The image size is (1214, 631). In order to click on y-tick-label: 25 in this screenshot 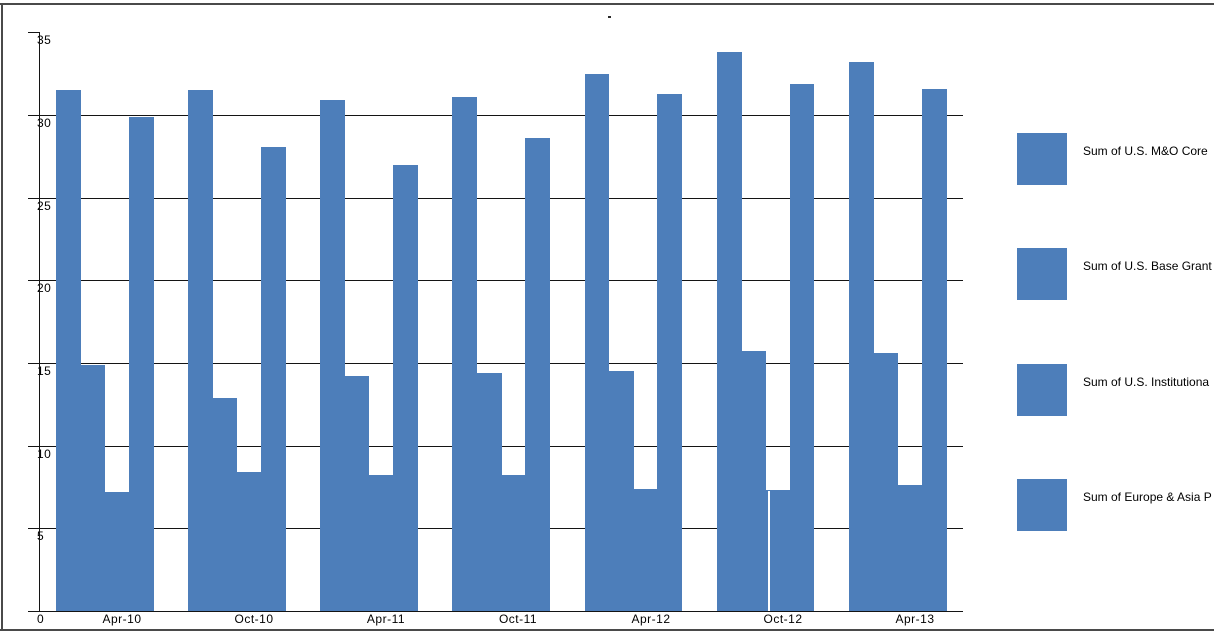, I will do `click(44, 206)`.